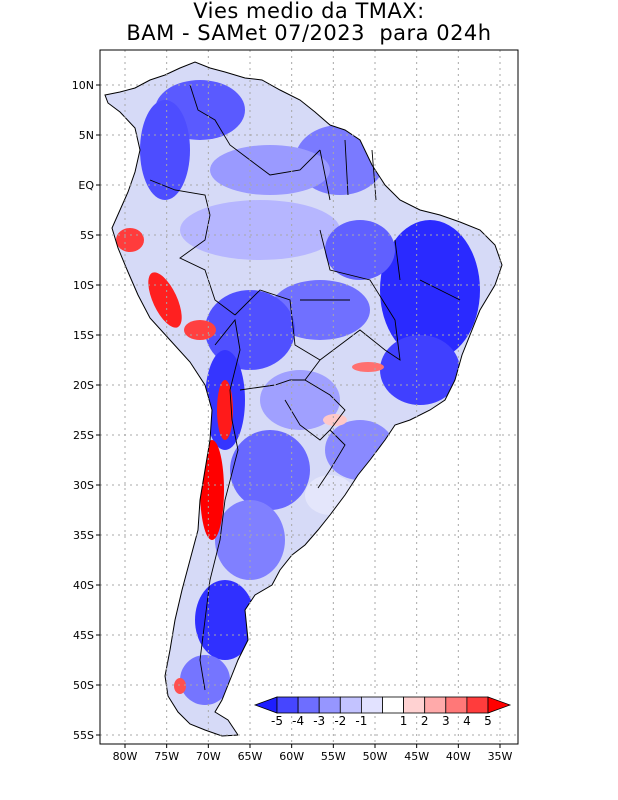 The width and height of the screenshot is (618, 800). What do you see at coordinates (446, 721) in the screenshot?
I see `colorbar-label: 3` at bounding box center [446, 721].